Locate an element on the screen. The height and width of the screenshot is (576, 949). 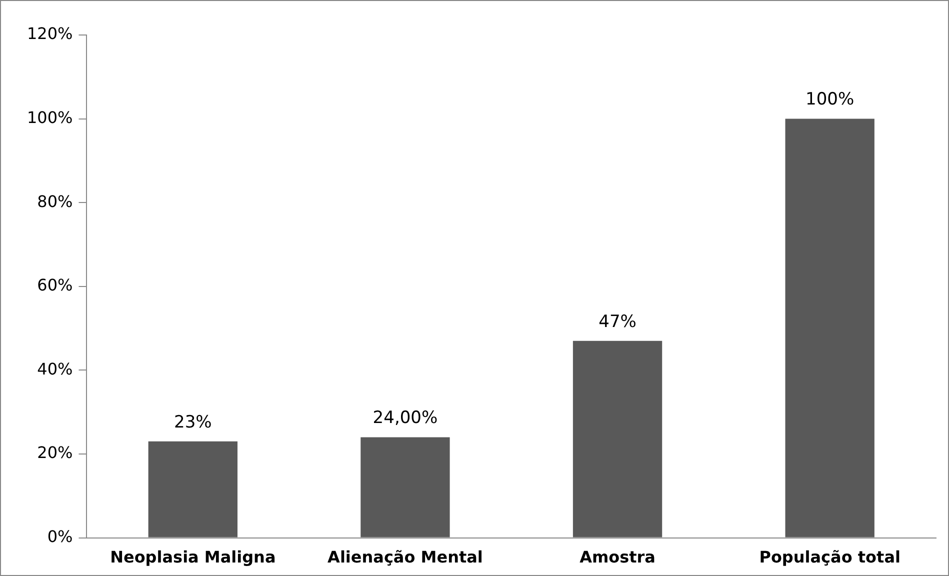
y-tick-label: 100% is located at coordinates (49, 117).